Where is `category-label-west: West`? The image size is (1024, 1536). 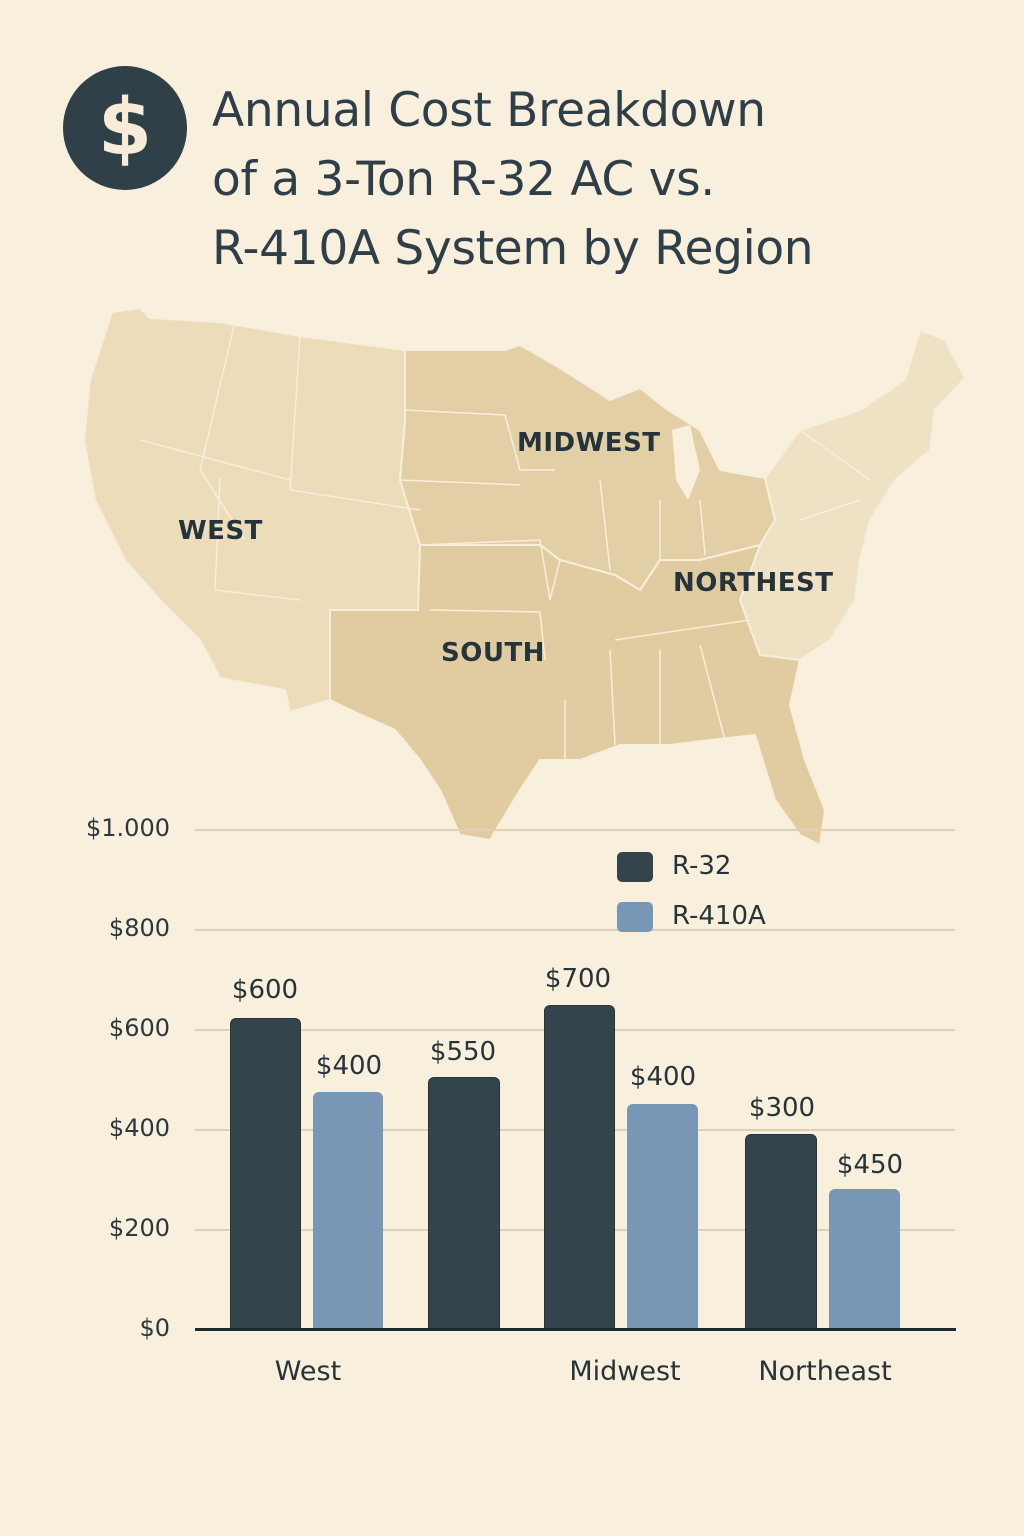 category-label-west: West is located at coordinates (308, 1371).